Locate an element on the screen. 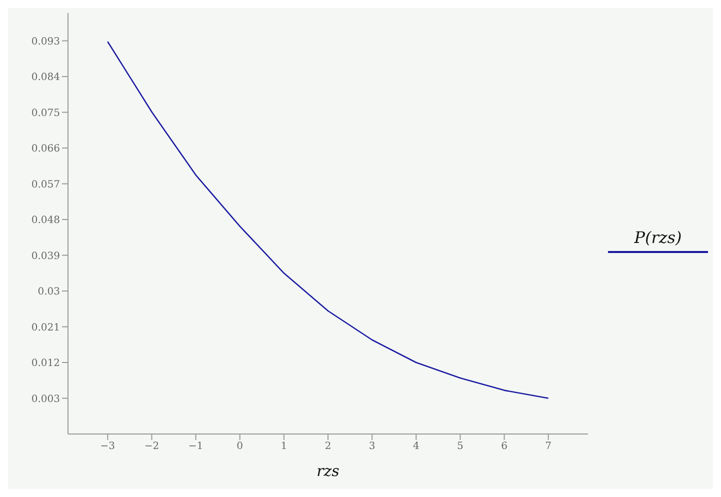 The image size is (721, 497). x-tick-label: 3 is located at coordinates (372, 446).